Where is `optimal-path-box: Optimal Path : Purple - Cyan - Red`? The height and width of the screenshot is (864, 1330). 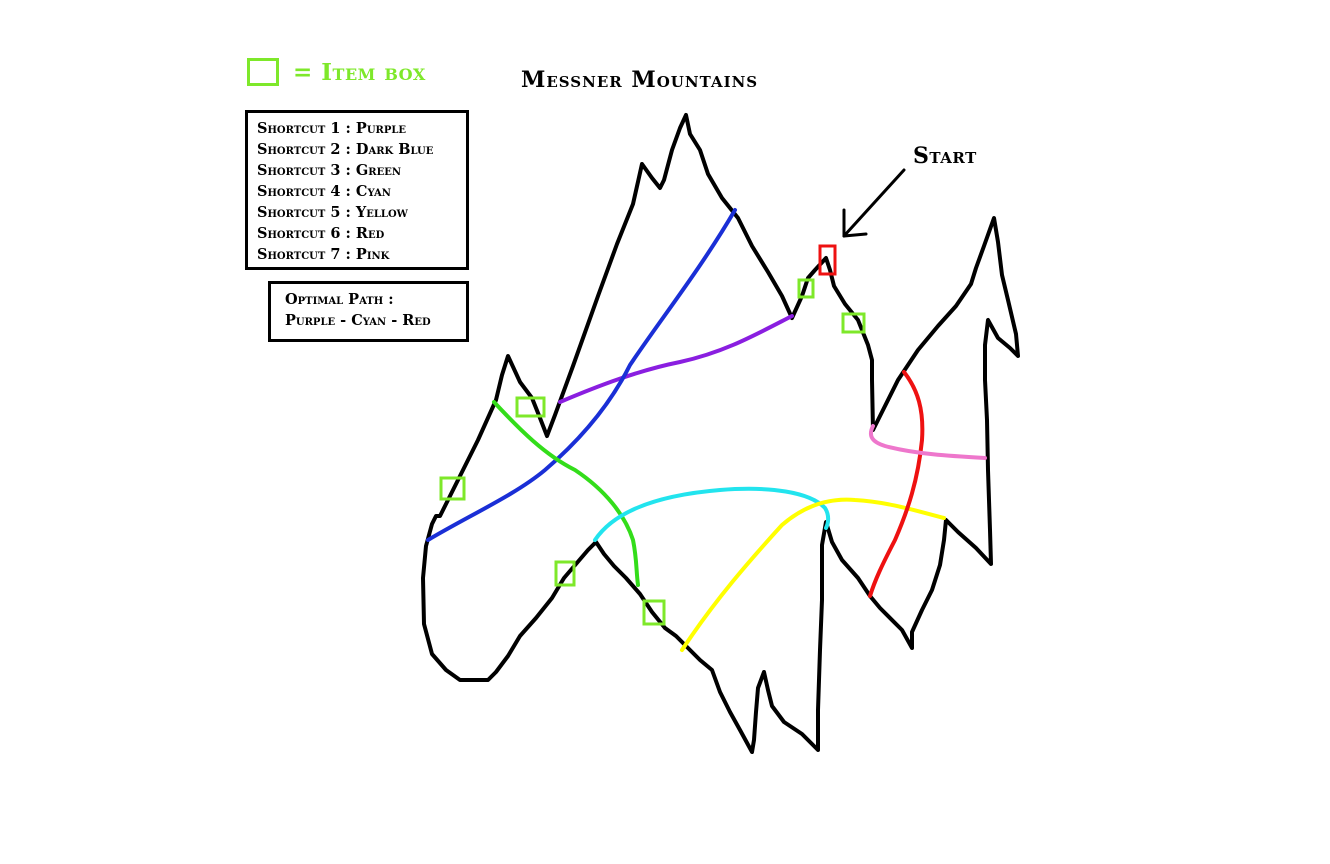 optimal-path-box: Optimal Path : Purple - Cyan - Red is located at coordinates (368, 311).